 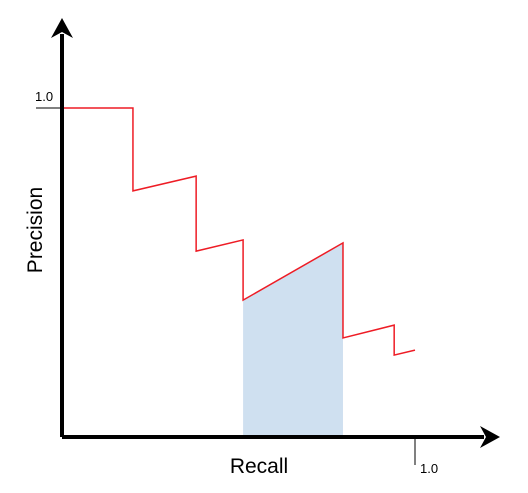 What do you see at coordinates (62, 28) in the screenshot?
I see `y-arrow` at bounding box center [62, 28].